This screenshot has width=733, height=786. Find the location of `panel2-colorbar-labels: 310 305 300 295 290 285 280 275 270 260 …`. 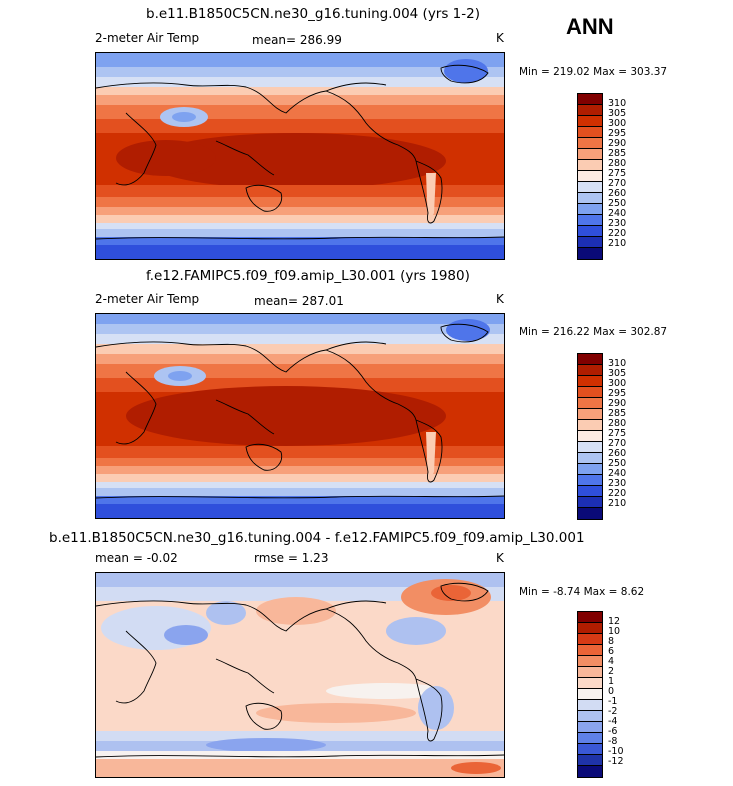

panel2-colorbar-labels: 310 305 300 295 290 285 280 275 270 260 … is located at coordinates (617, 434).